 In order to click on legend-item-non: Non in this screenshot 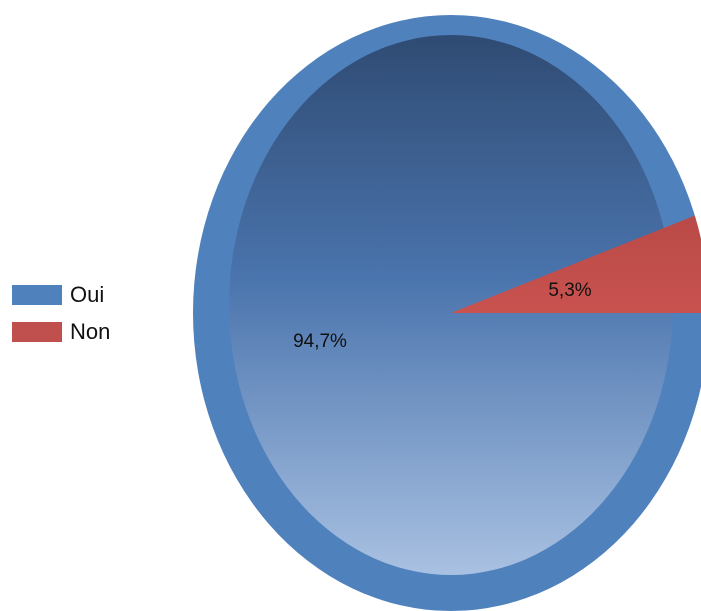, I will do `click(61, 331)`.